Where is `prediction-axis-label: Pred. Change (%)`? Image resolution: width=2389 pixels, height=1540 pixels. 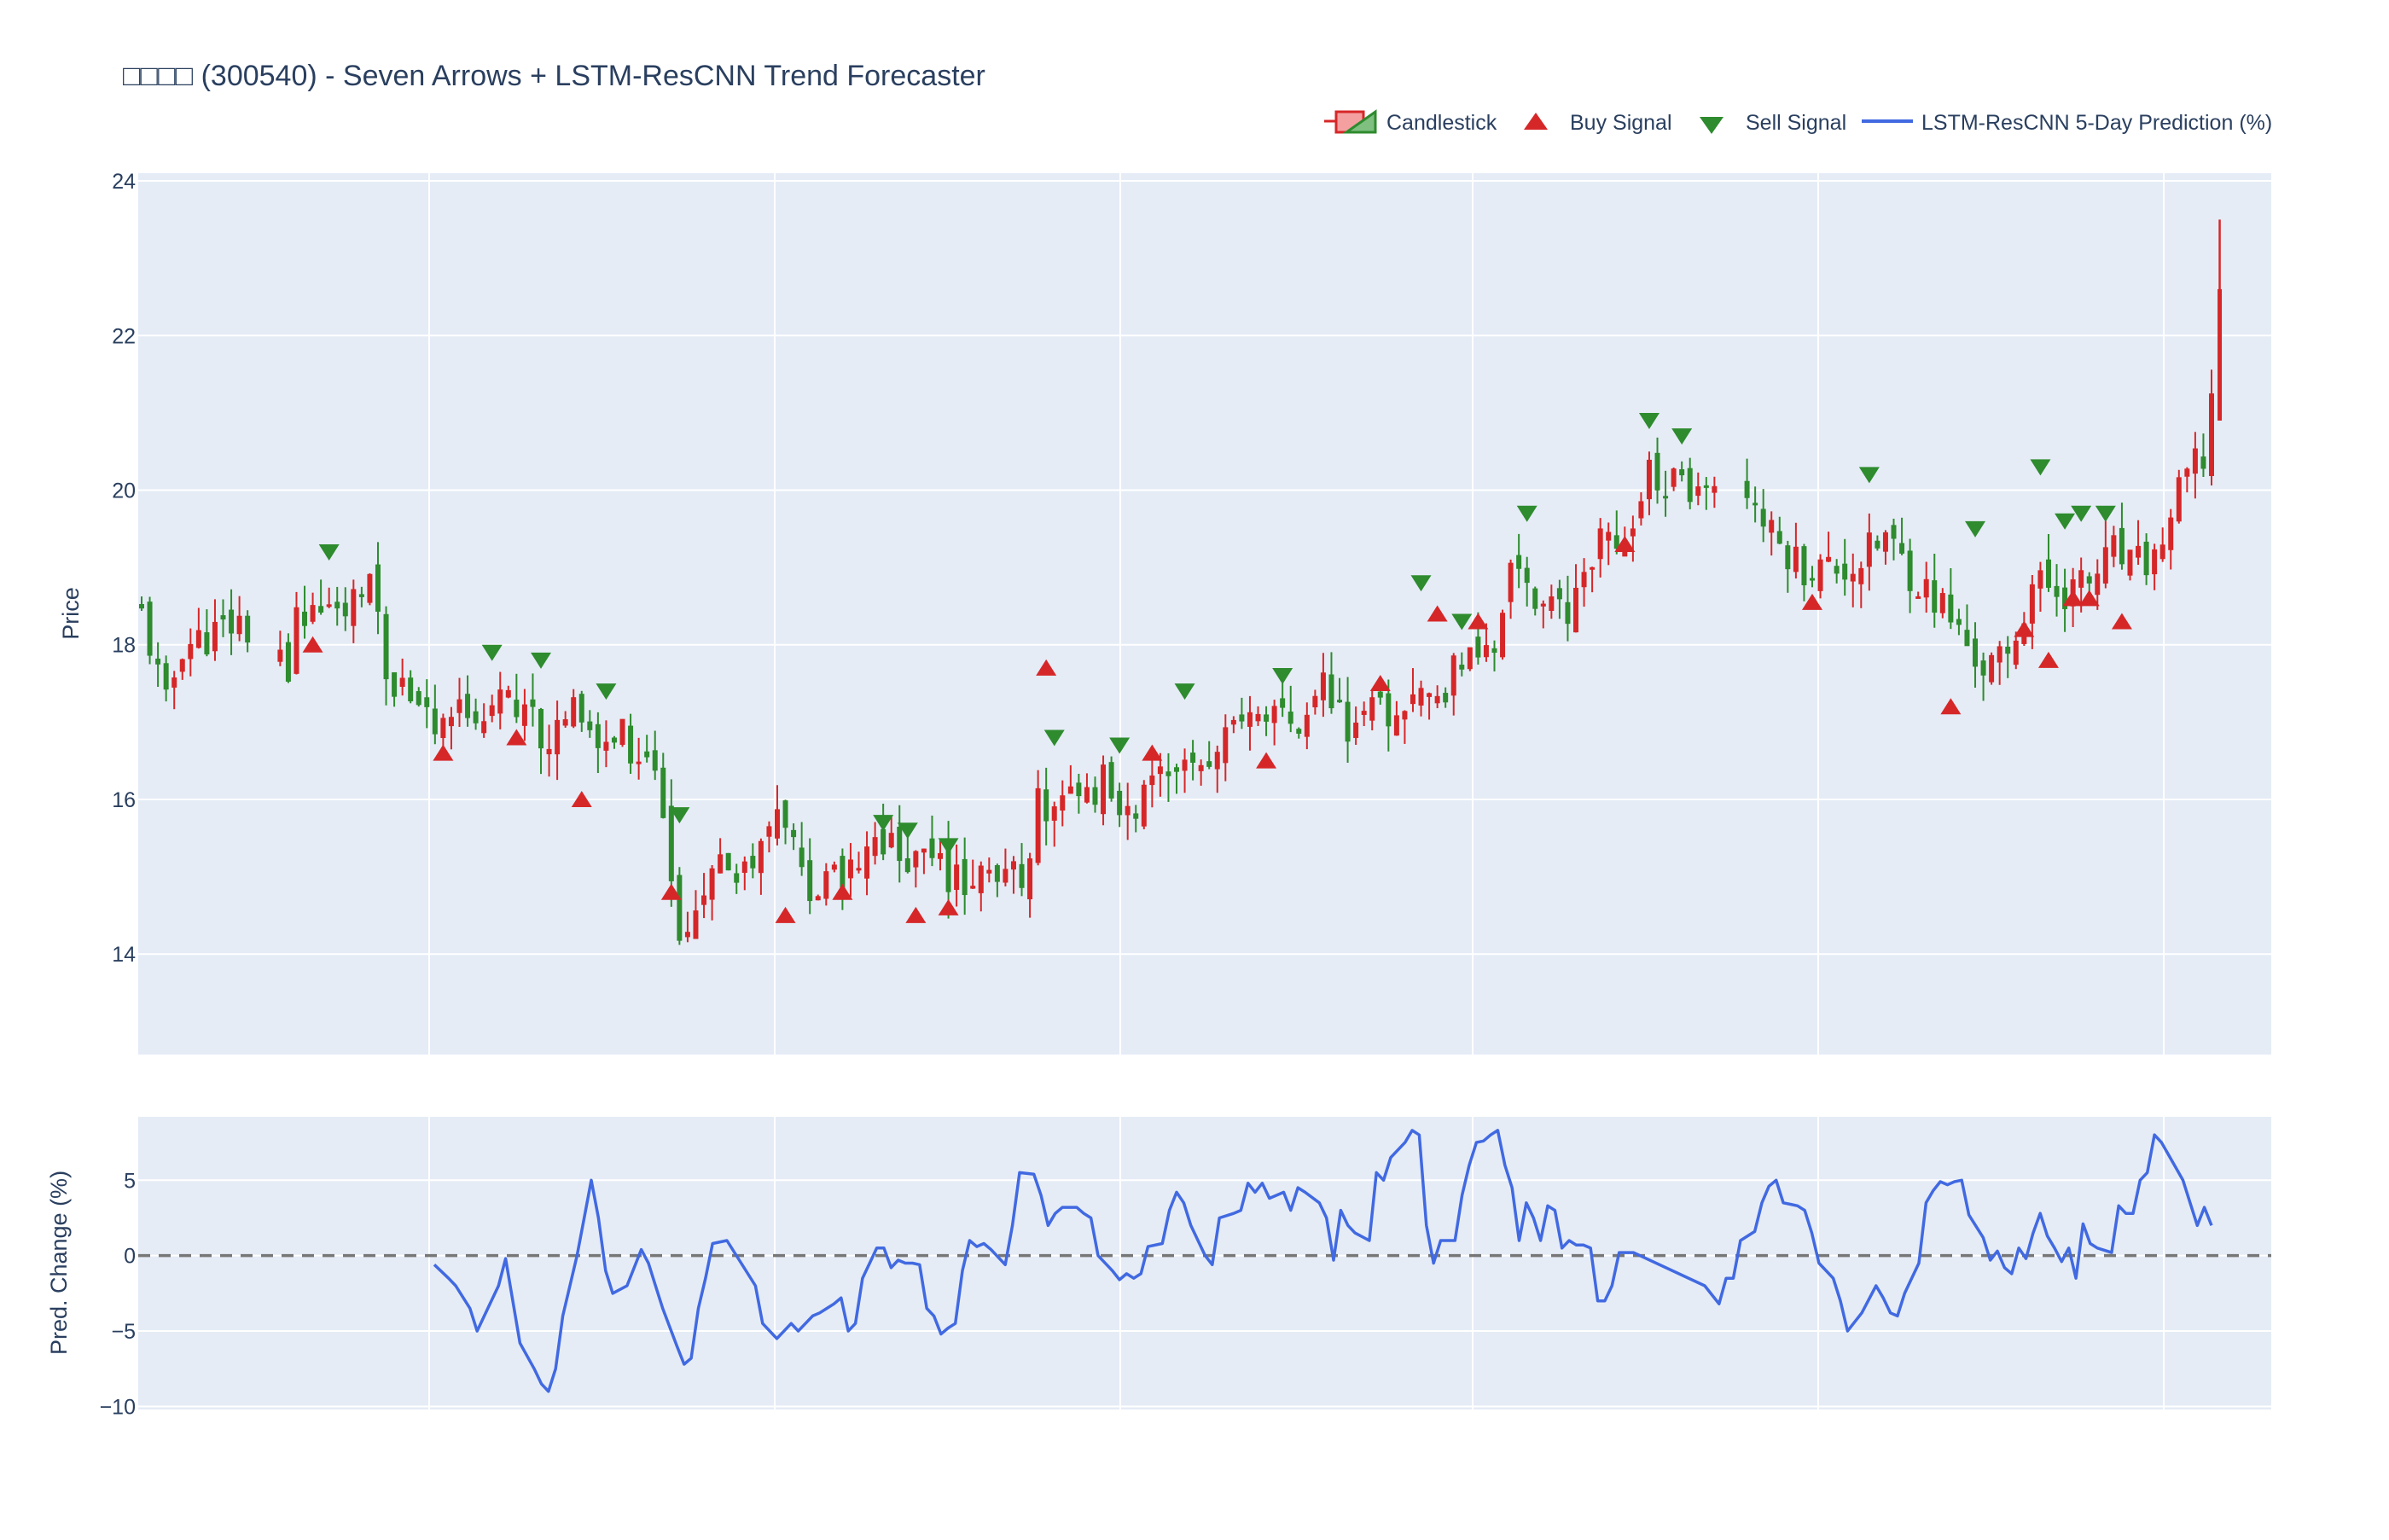
prediction-axis-label: Pred. Change (%) is located at coordinates (59, 1263).